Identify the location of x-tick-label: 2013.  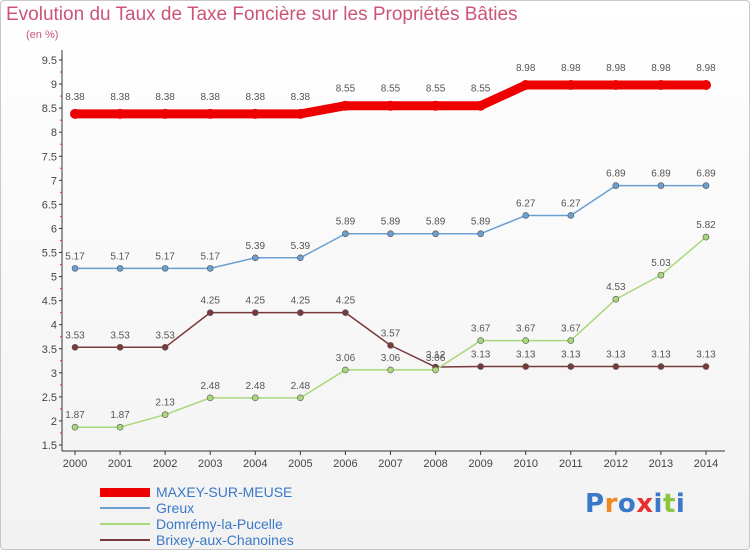
(661, 464).